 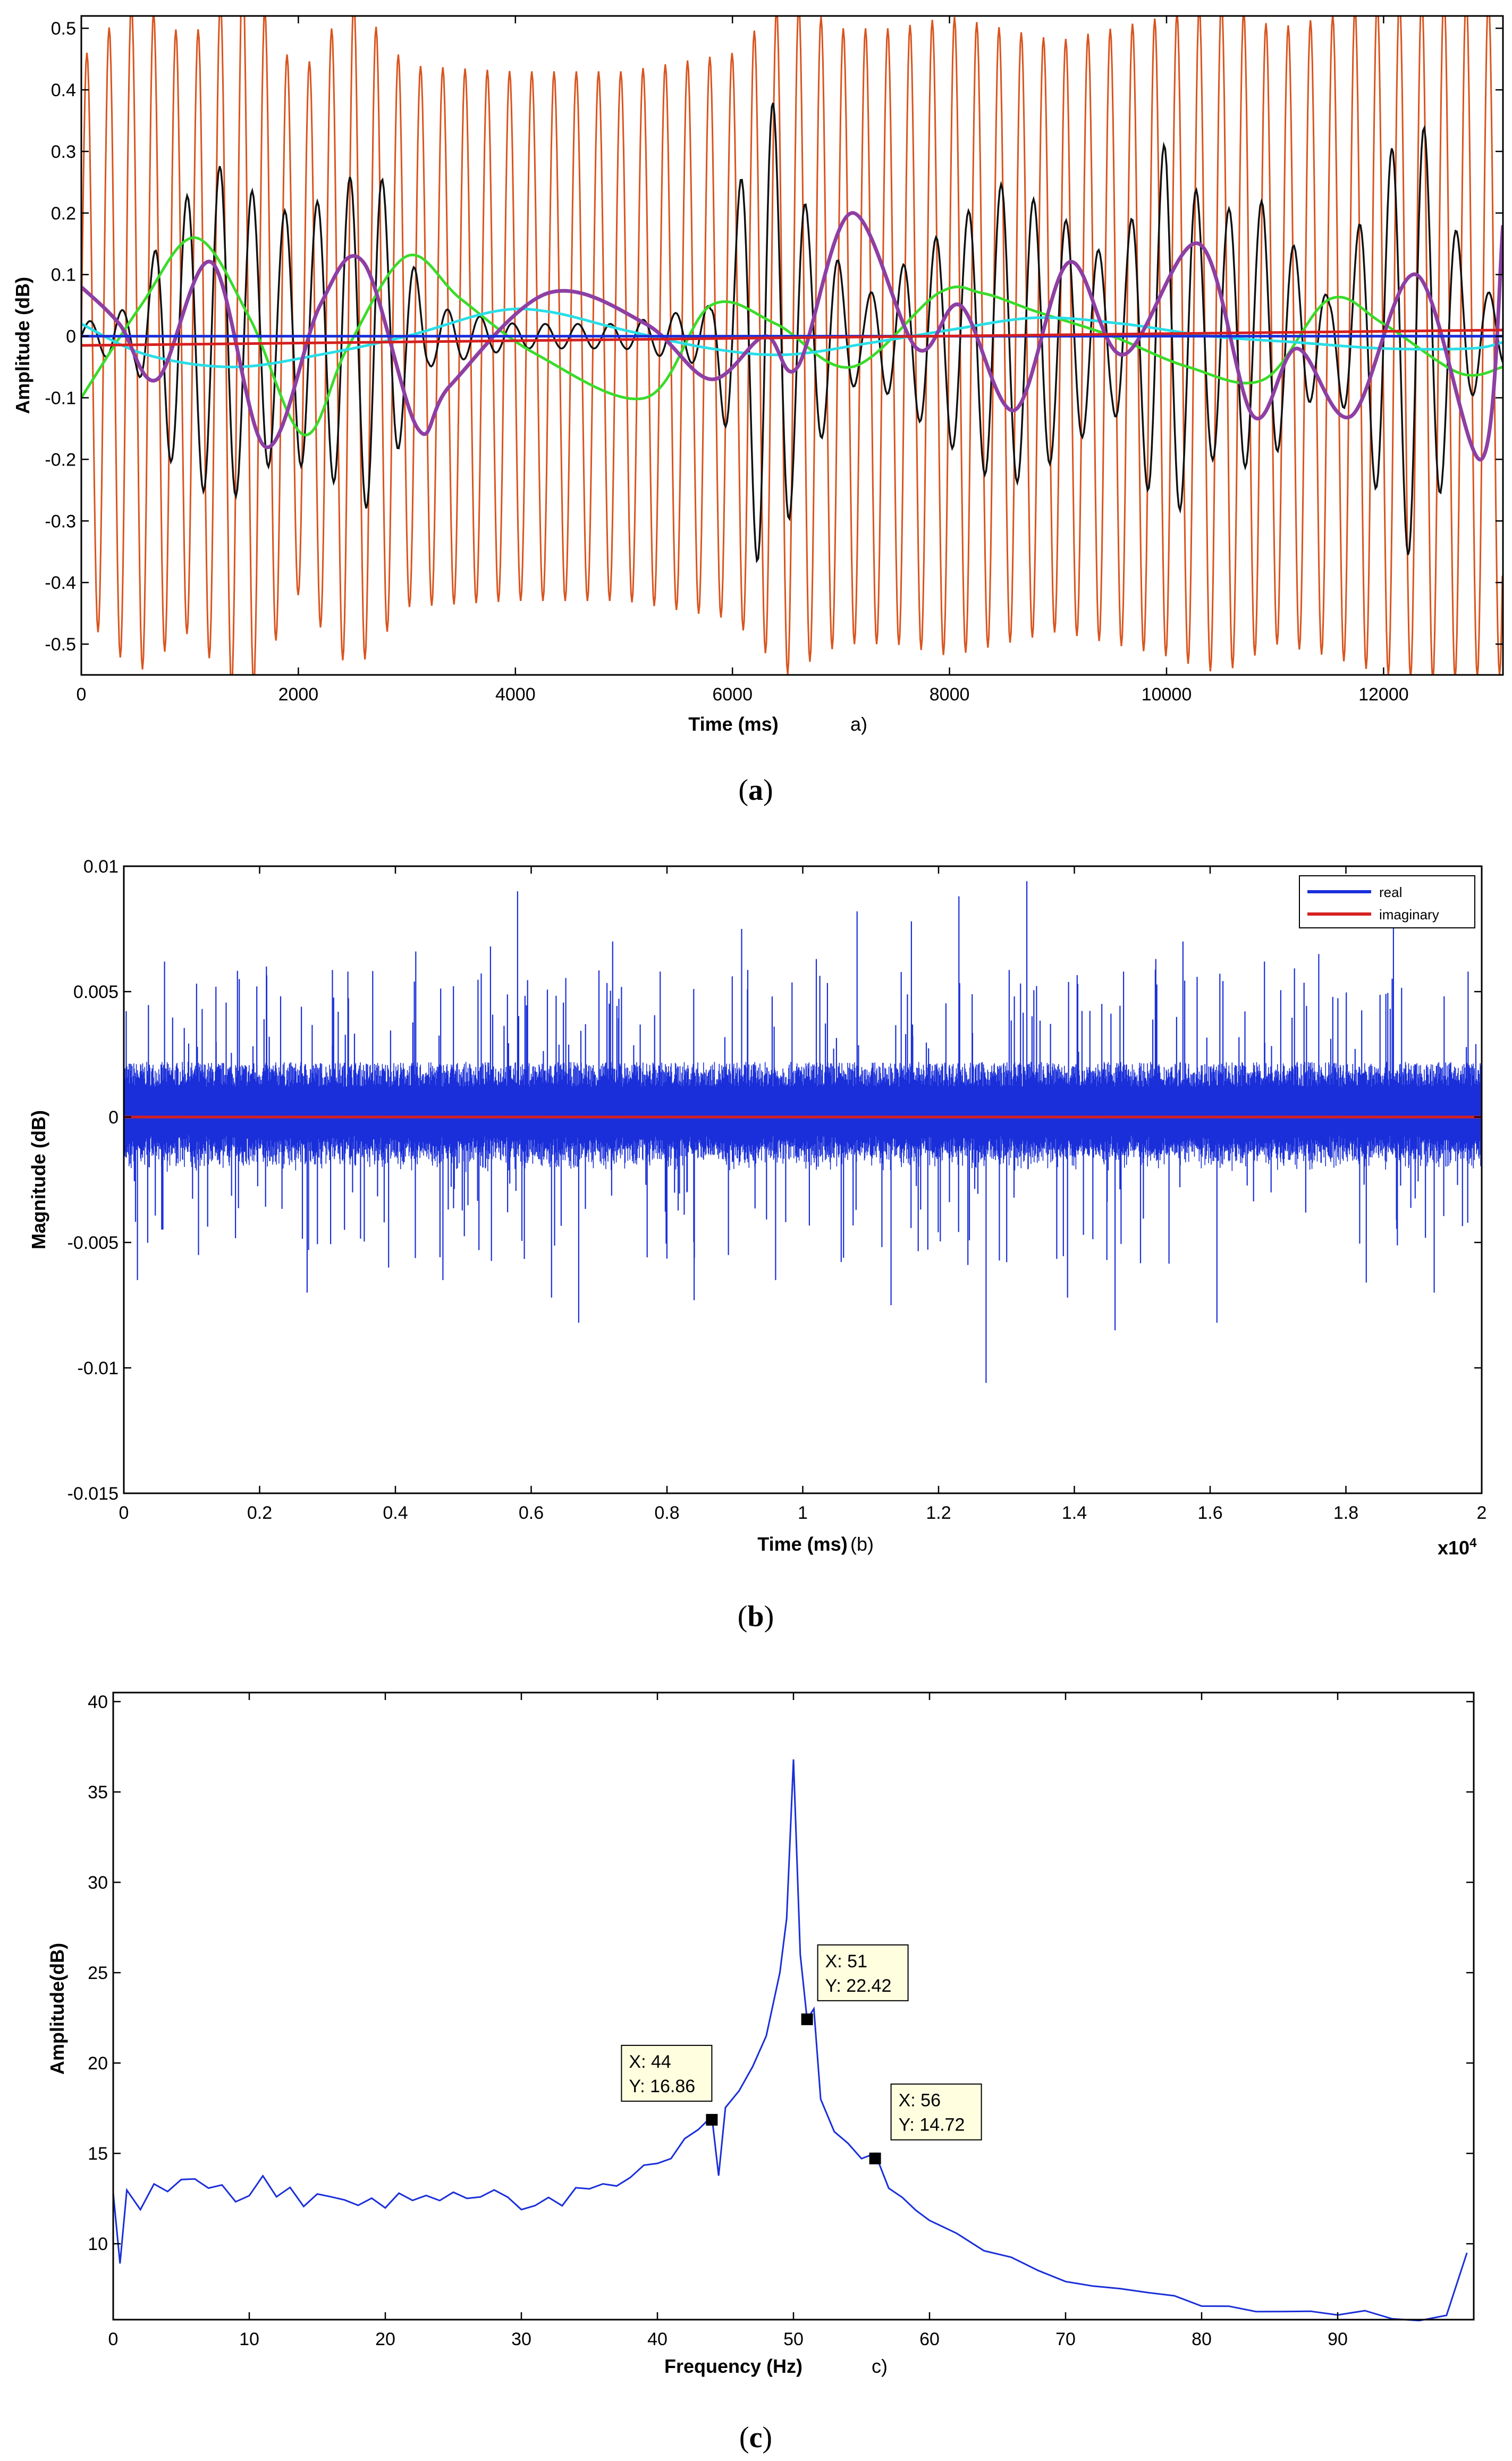 What do you see at coordinates (63, 90) in the screenshot?
I see `y-tick-label: 0.4` at bounding box center [63, 90].